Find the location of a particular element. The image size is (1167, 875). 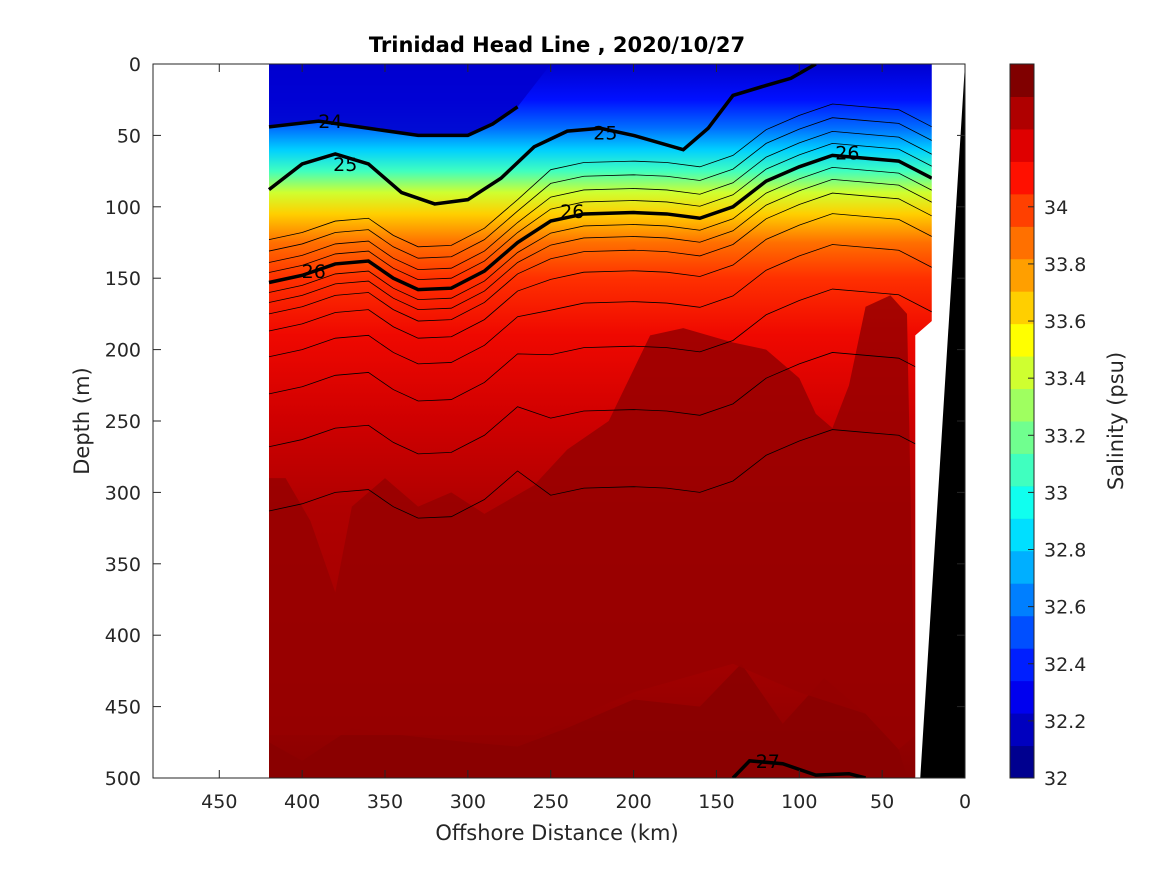

colorbar-tick-label: 33.2 is located at coordinates (1065, 436).